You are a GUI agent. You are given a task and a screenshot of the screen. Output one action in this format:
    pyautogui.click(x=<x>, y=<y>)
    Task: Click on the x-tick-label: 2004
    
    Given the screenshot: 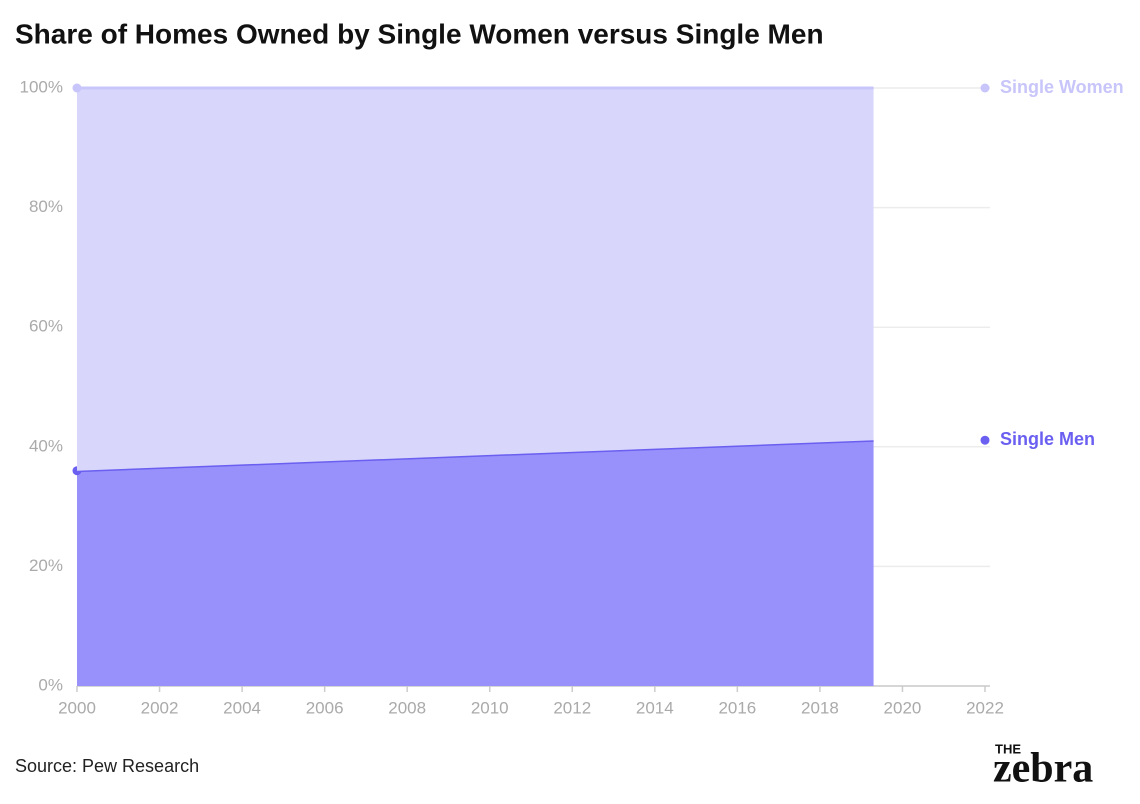 What is the action you would take?
    pyautogui.click(x=242, y=707)
    